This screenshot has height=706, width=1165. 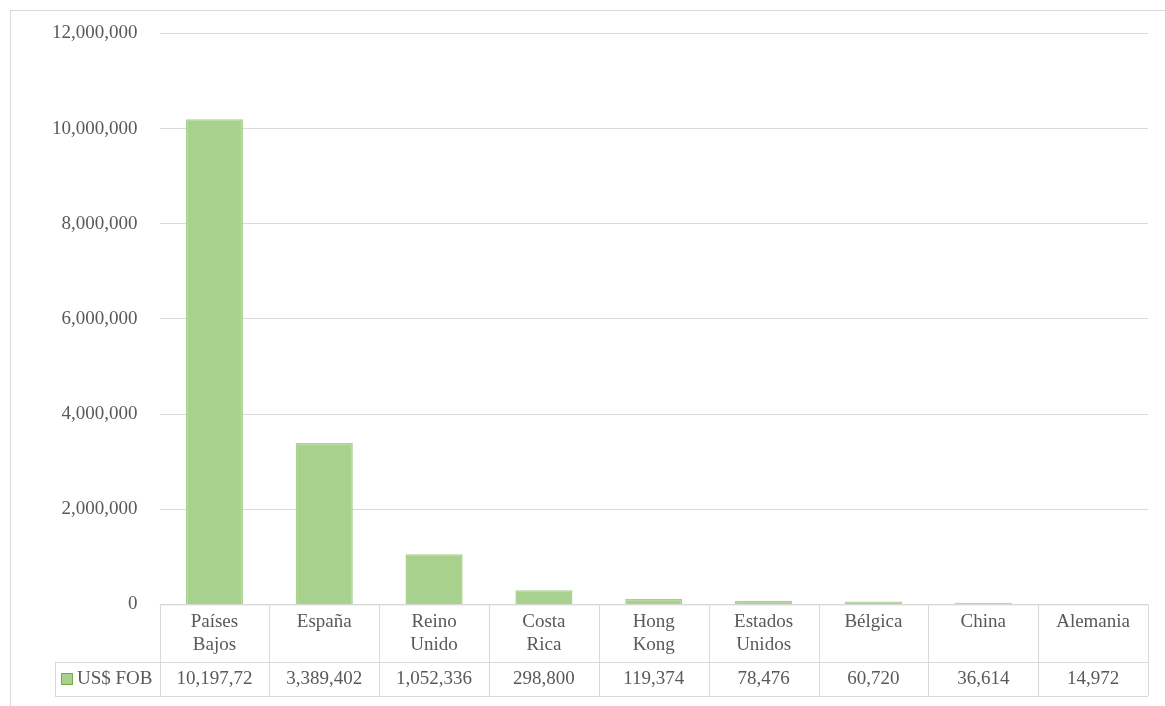 I want to click on y-tick-label: 10,000,000, so click(x=95, y=127).